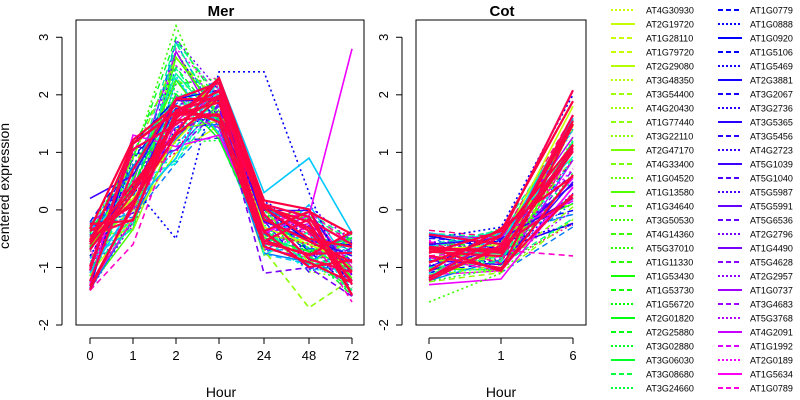  What do you see at coordinates (670, 95) in the screenshot?
I see `legend-label: AT3G54400` at bounding box center [670, 95].